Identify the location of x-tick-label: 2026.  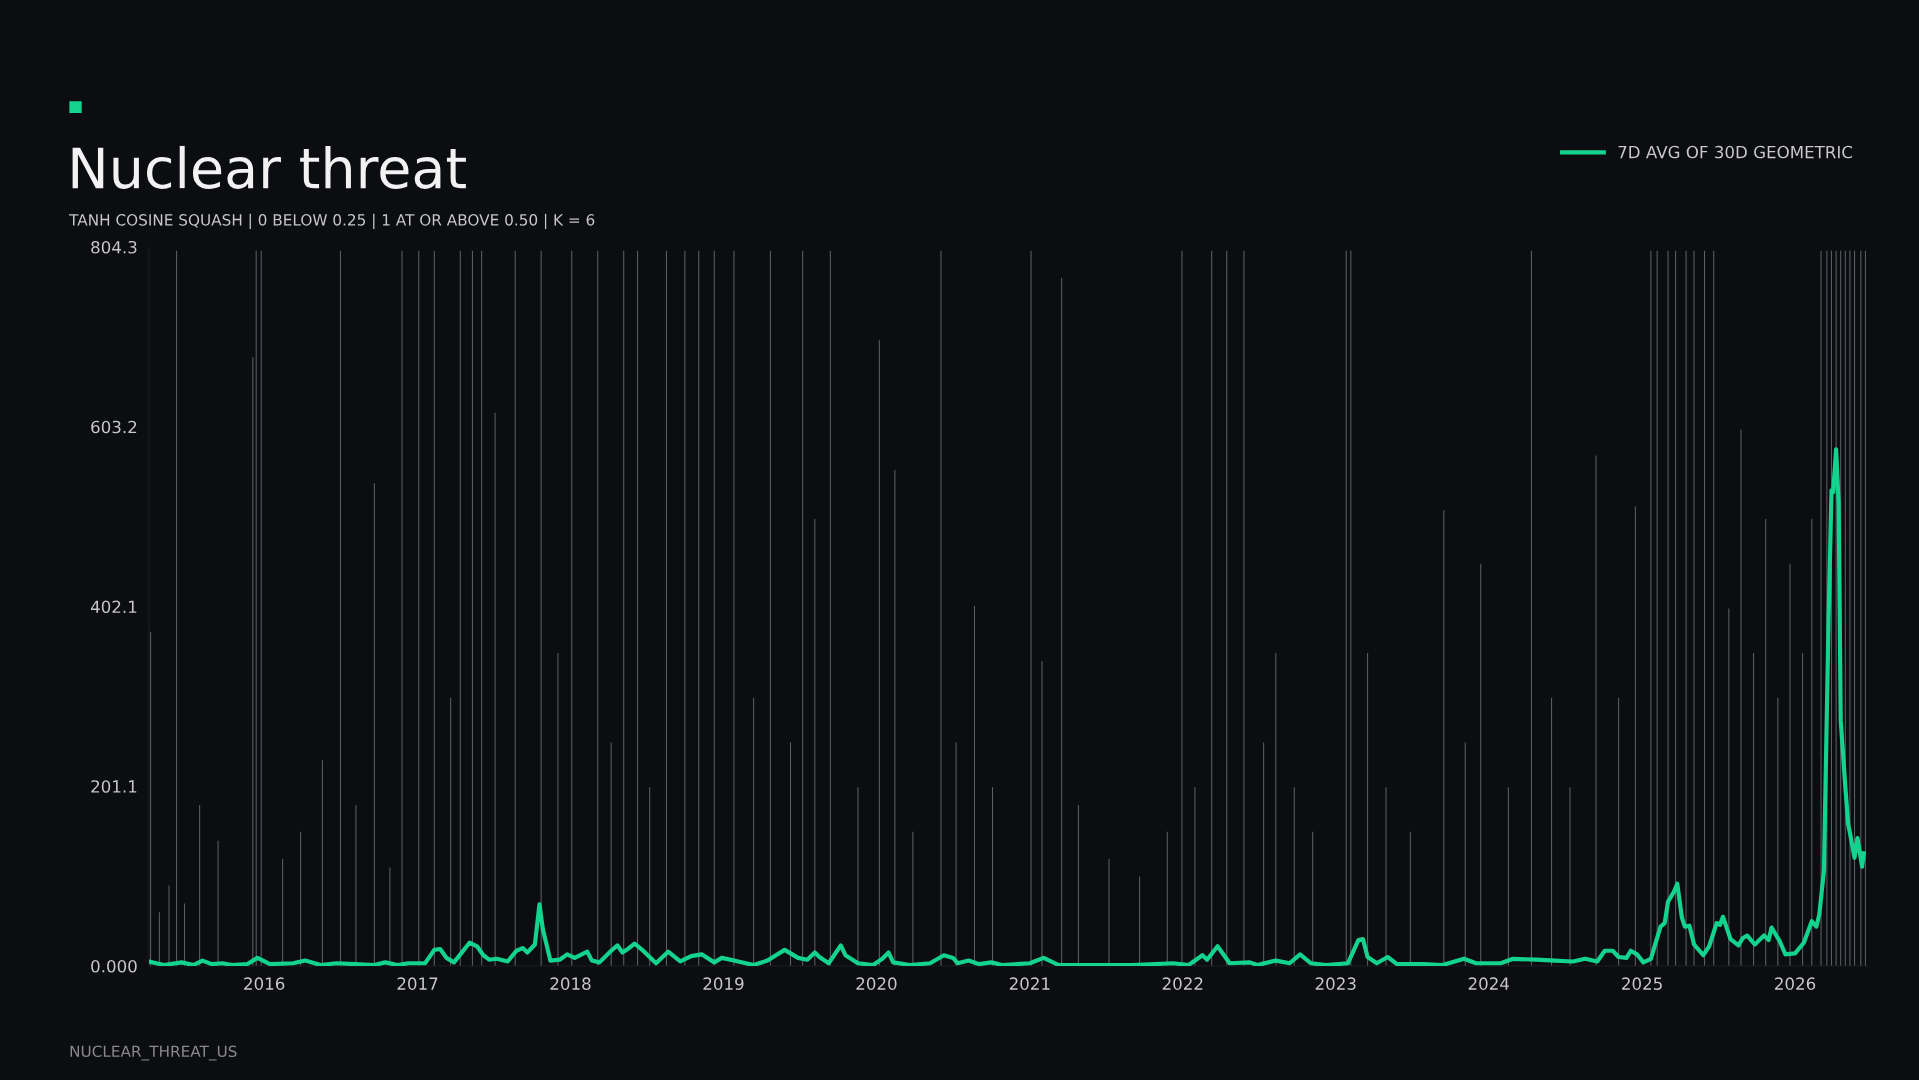
(1795, 983).